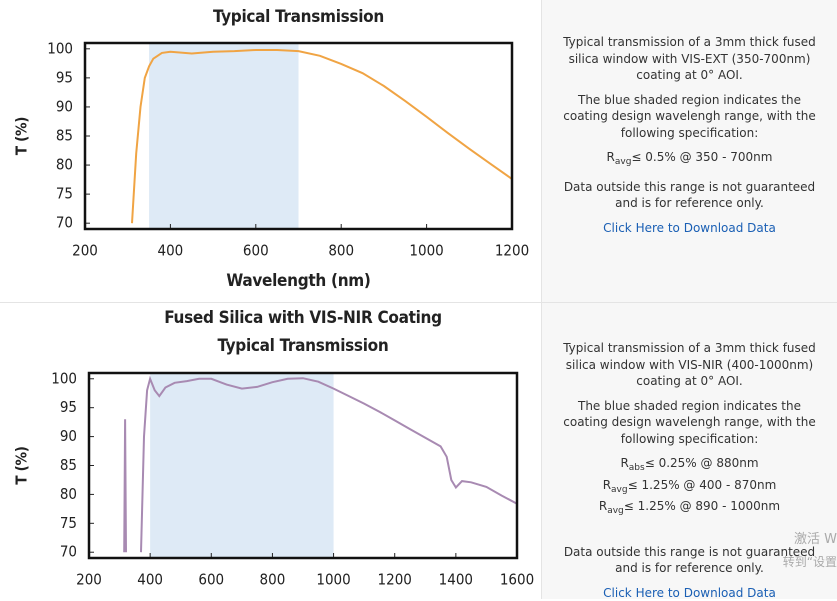 This screenshot has width=837, height=601. I want to click on spec-text: ≤ 1.25% @ 890 - 1000nm, so click(702, 506).